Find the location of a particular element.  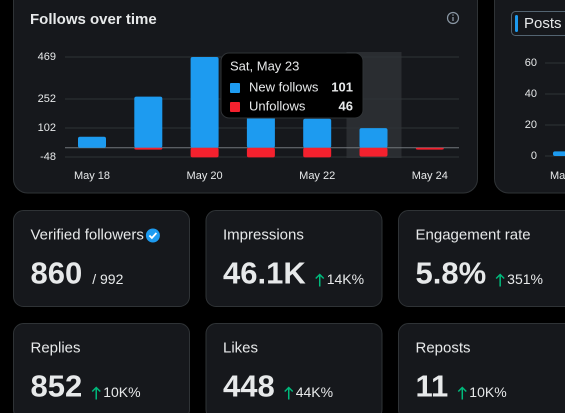

y-tick-label: 40 is located at coordinates (531, 94).